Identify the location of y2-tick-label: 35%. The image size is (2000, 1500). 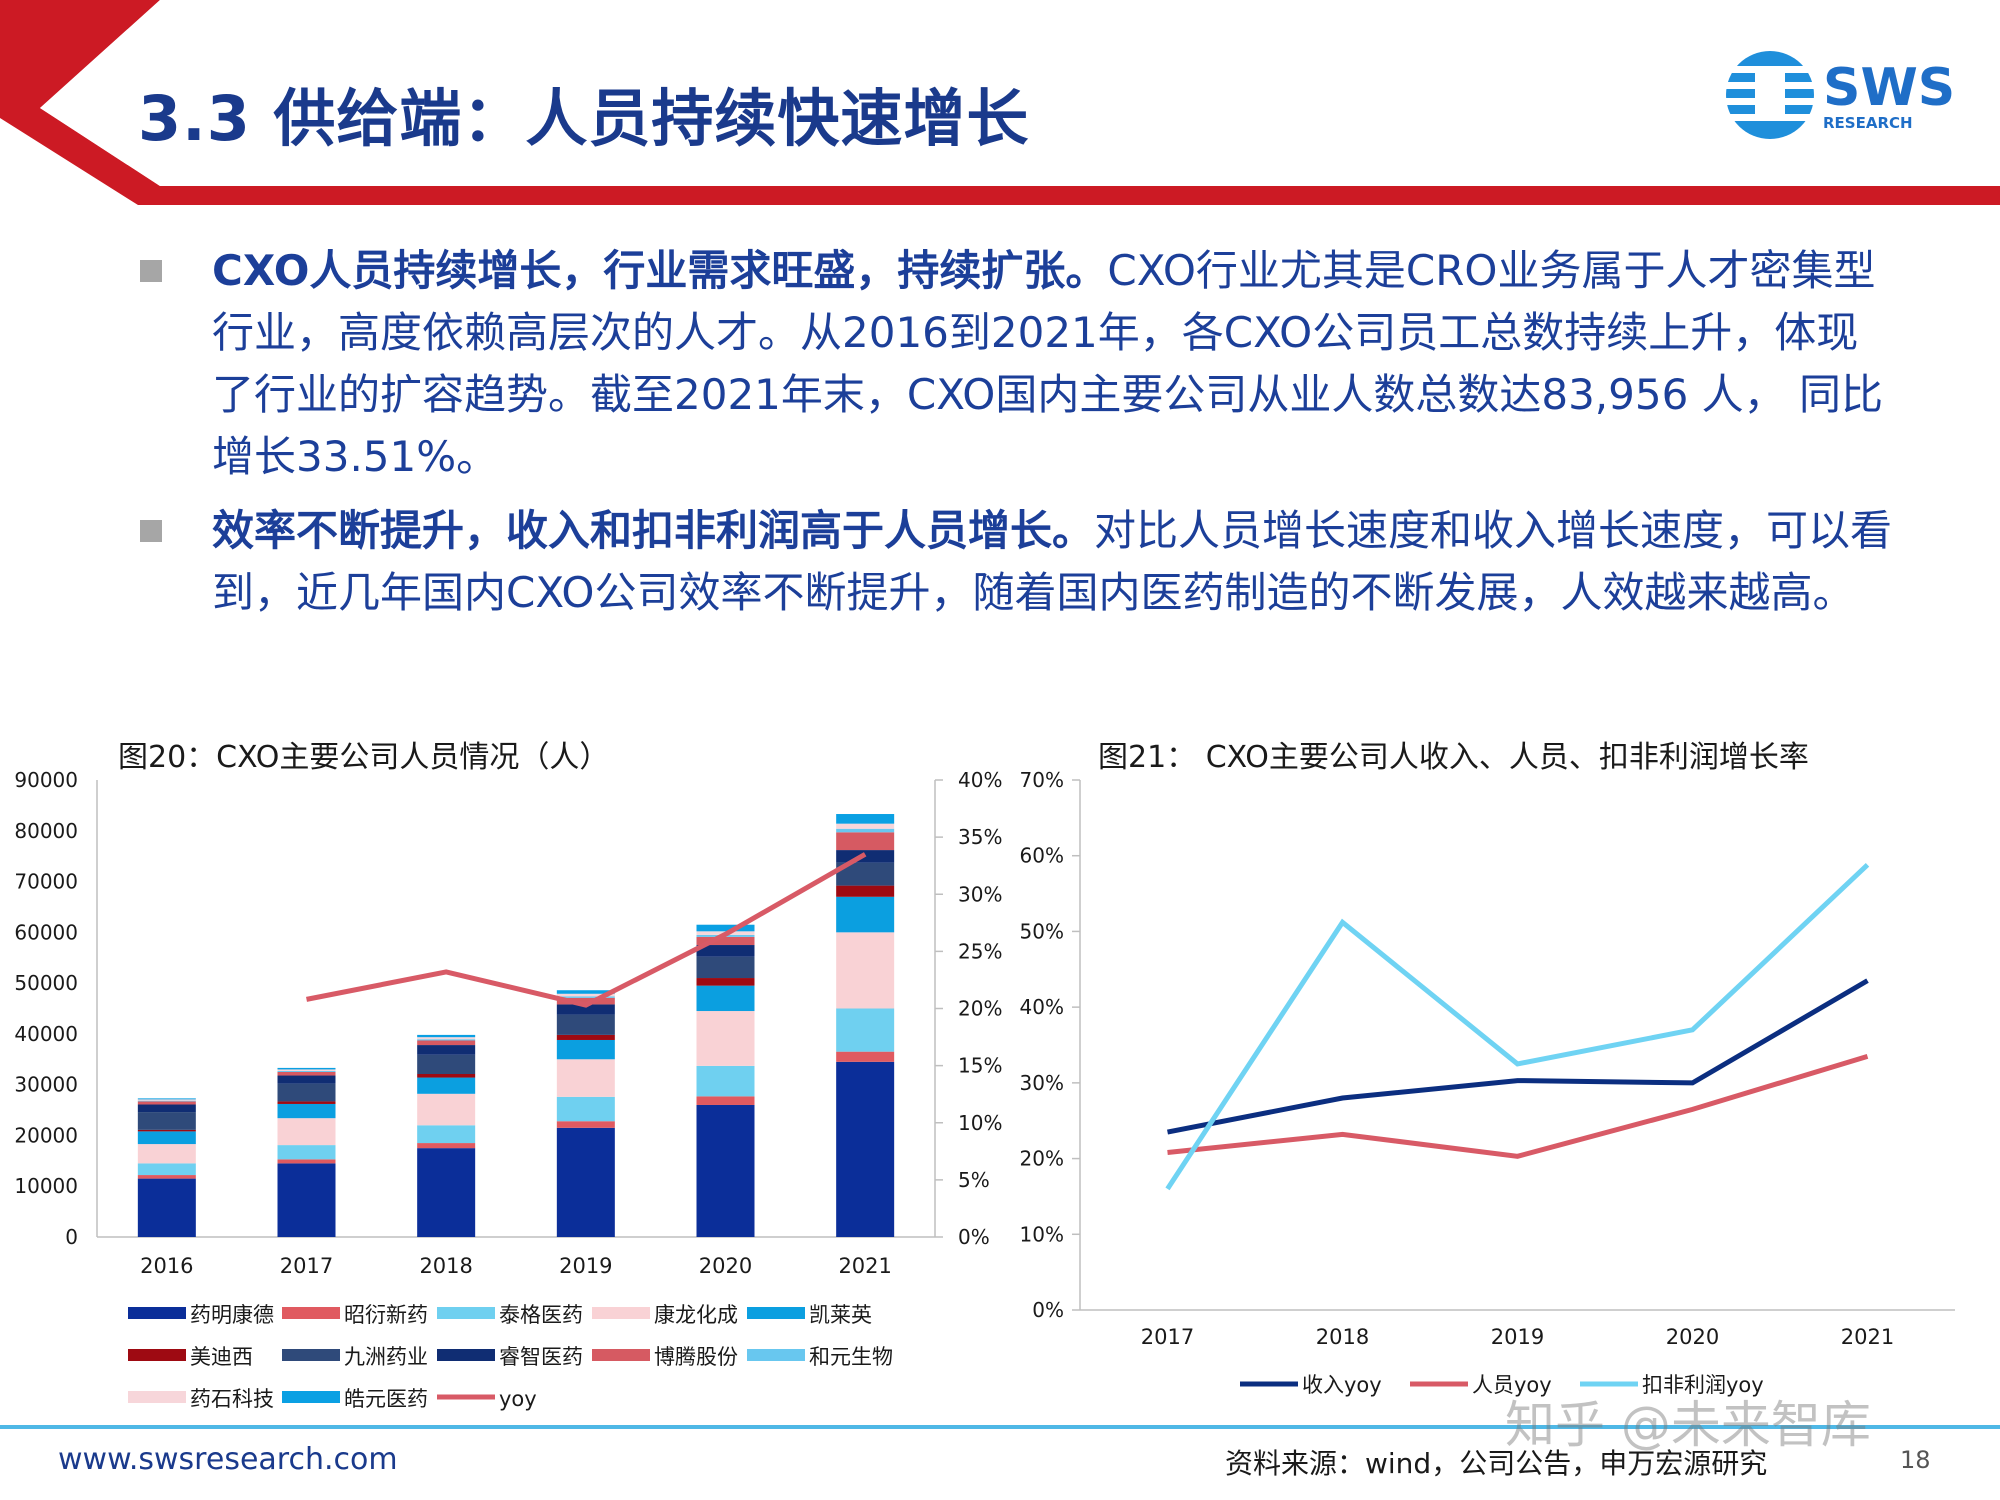
(980, 837).